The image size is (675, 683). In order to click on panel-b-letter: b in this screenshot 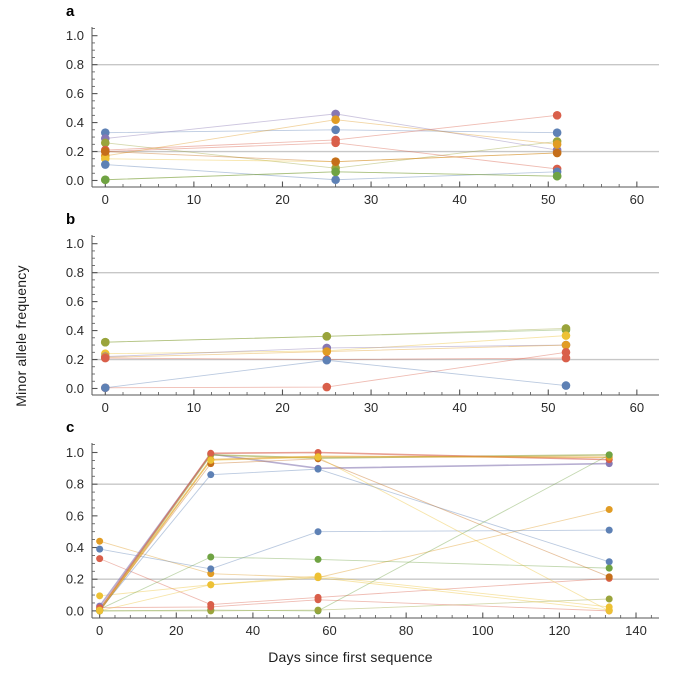, I will do `click(71, 219)`.